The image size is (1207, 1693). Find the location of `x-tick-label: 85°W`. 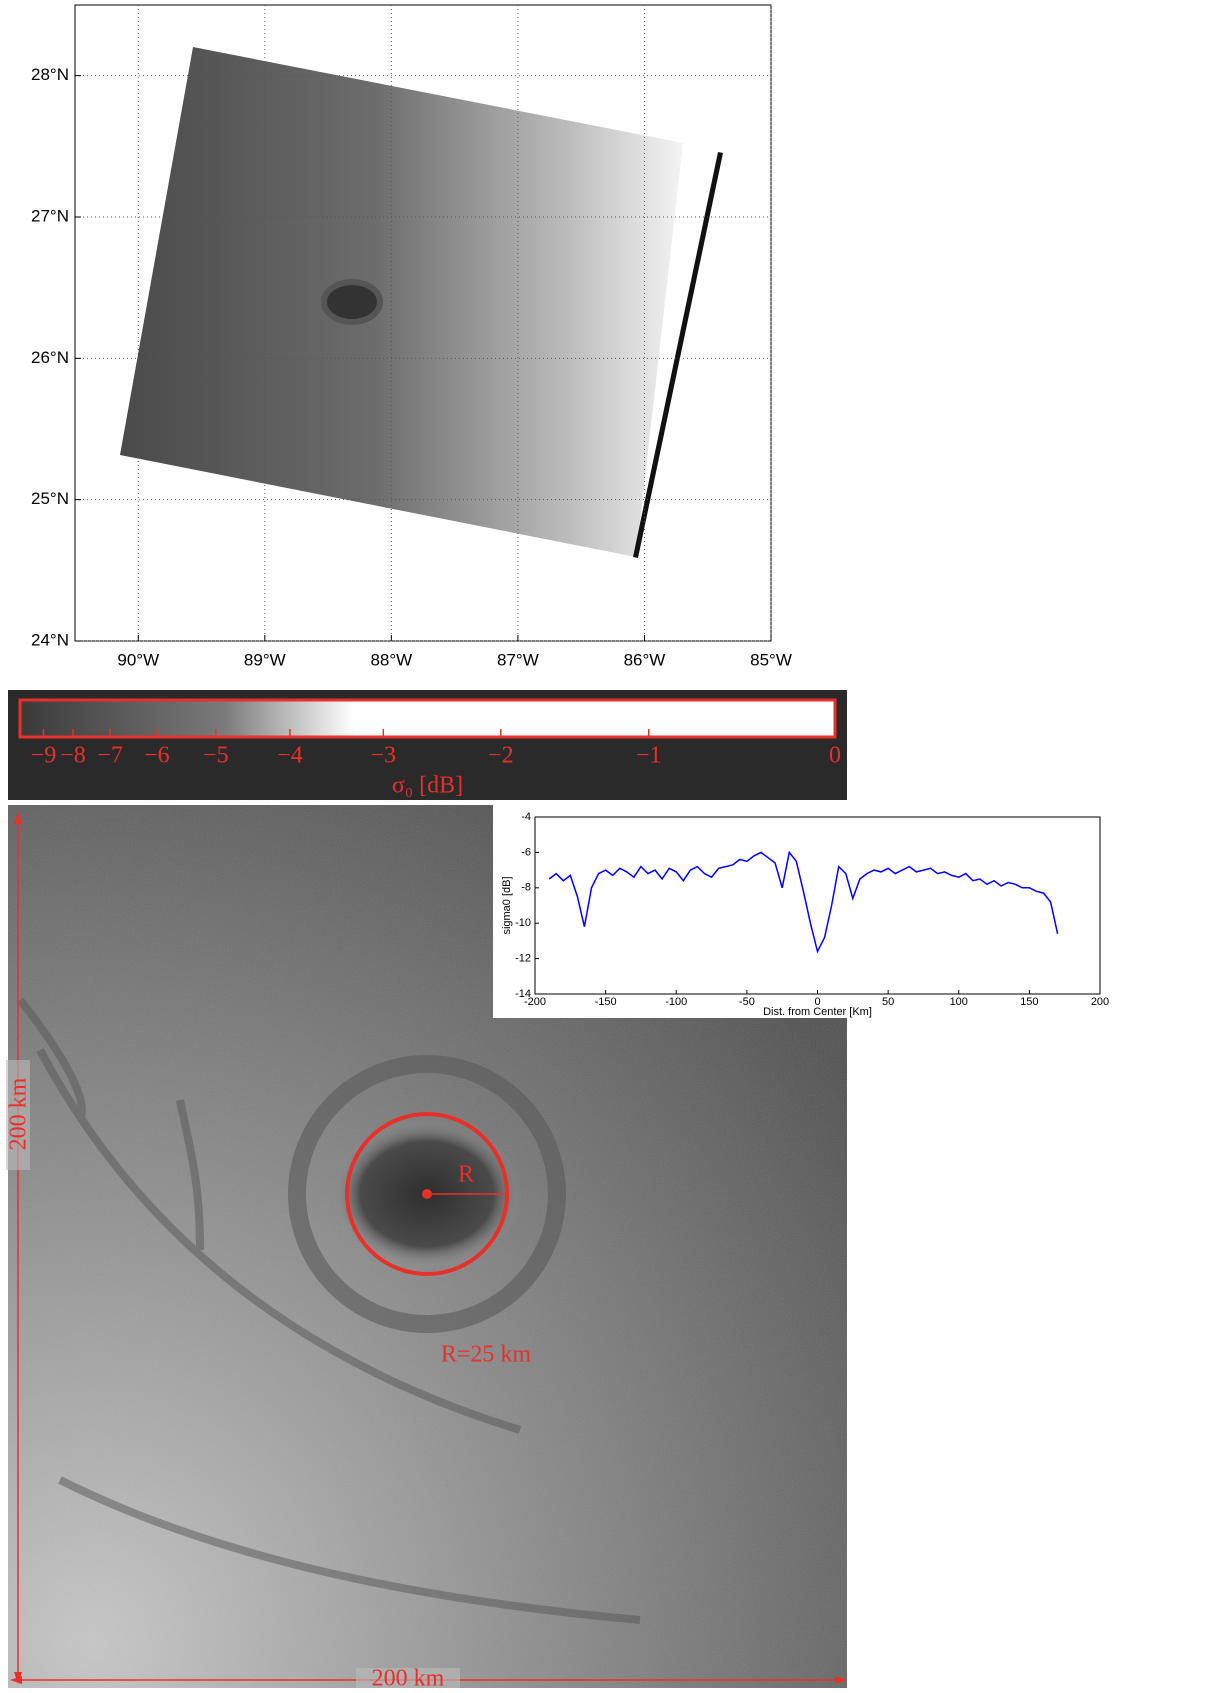

x-tick-label: 85°W is located at coordinates (771, 659).